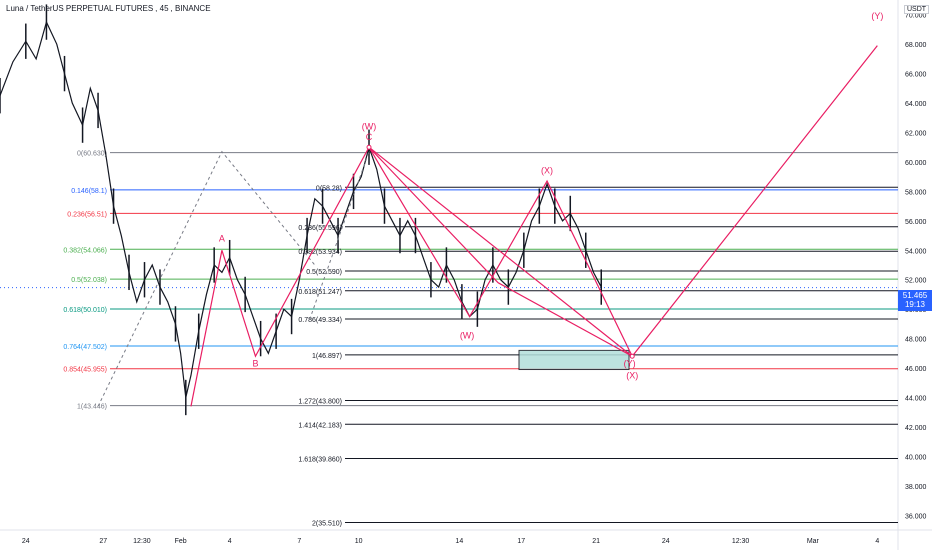 This screenshot has width=932, height=555. I want to click on ext-level-label: 1.272(43.800), so click(320, 401).